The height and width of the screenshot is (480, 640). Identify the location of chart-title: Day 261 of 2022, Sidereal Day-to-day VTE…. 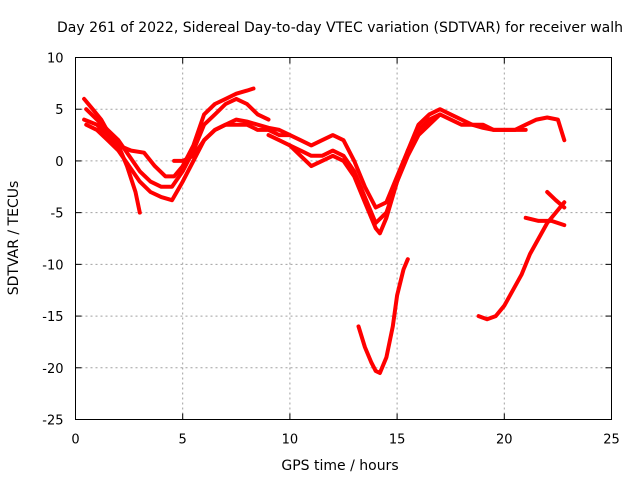
(340, 28).